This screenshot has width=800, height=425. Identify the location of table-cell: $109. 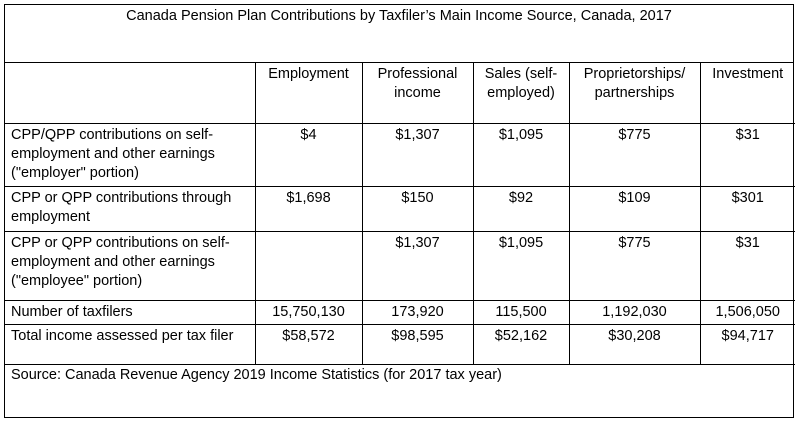
(634, 208).